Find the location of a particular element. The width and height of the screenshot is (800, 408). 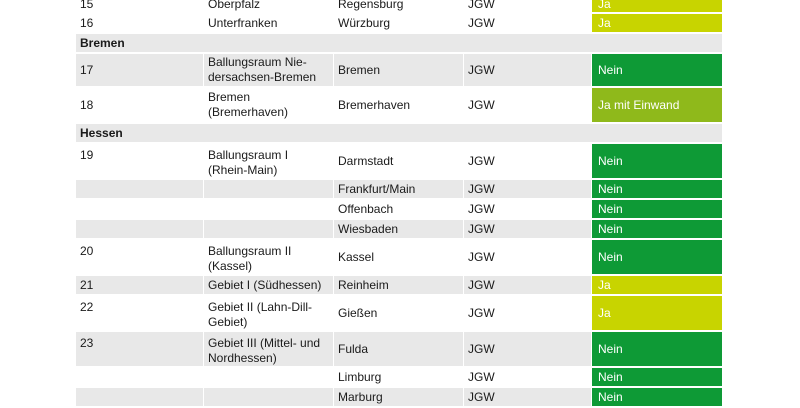

table-row: Marburg JGW Nein is located at coordinates (399, 398).